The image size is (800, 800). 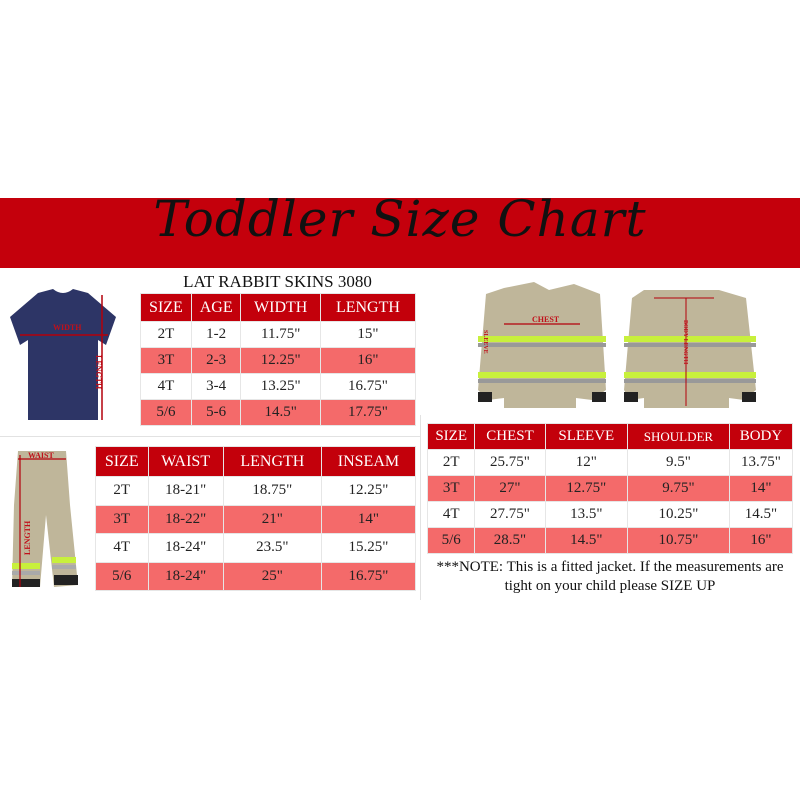 I want to click on table-row: 5/6 28.5" 14.5" 10.75" 16", so click(x=610, y=540).